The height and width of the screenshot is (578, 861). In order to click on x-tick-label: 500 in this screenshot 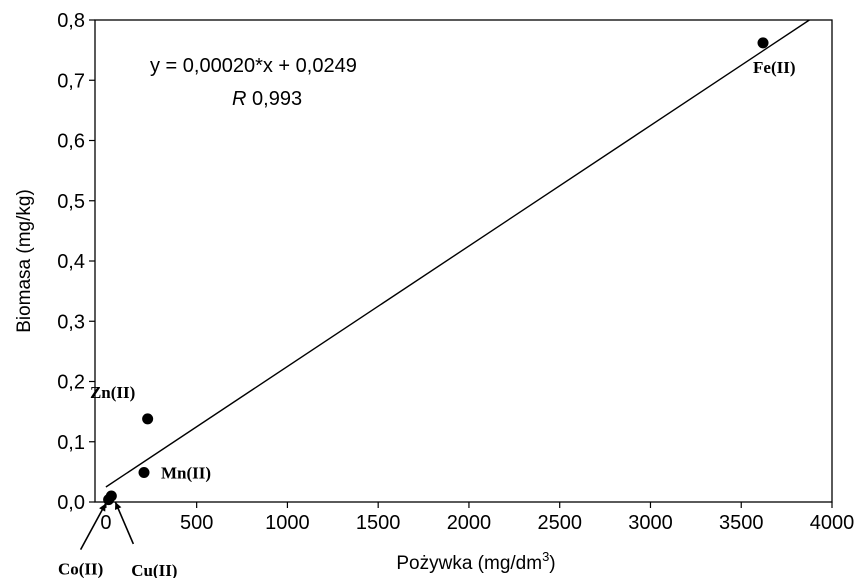, I will do `click(196, 523)`.